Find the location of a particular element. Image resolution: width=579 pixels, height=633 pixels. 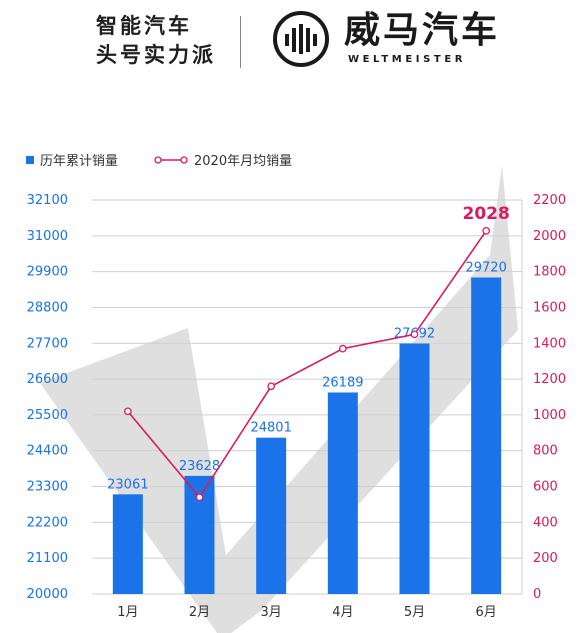

left-axis-tick-label: 27700 is located at coordinates (47, 343).